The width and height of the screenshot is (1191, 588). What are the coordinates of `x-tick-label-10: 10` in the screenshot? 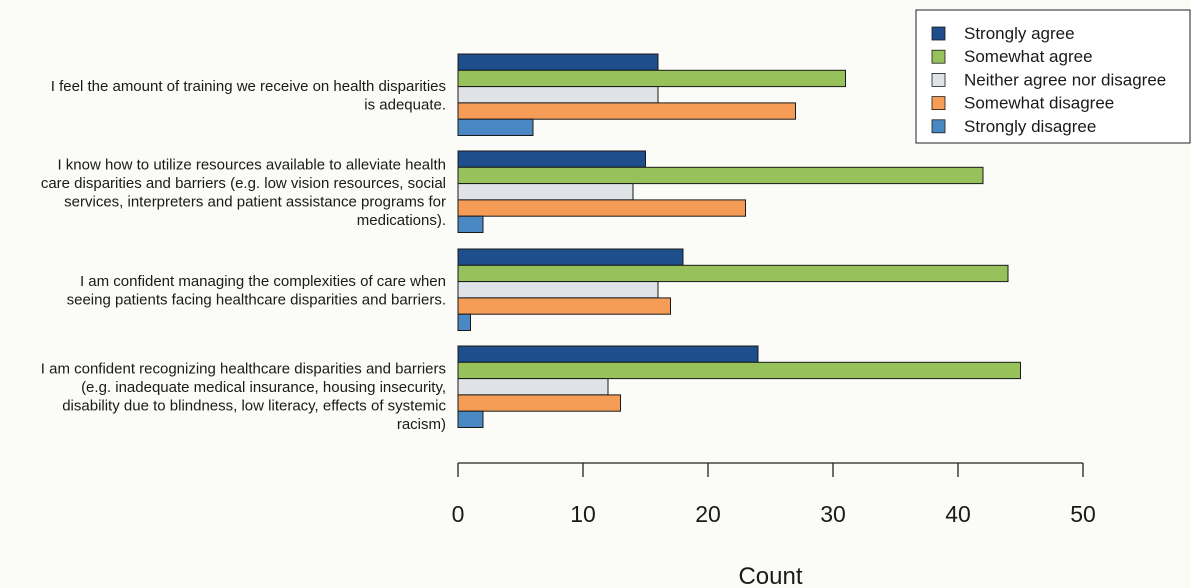 It's located at (583, 514).